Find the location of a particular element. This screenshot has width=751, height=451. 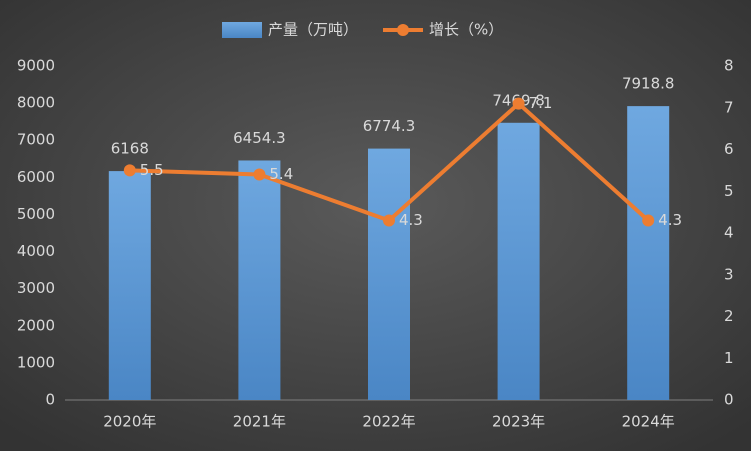

y-tick-label: 4000 is located at coordinates (36, 251).